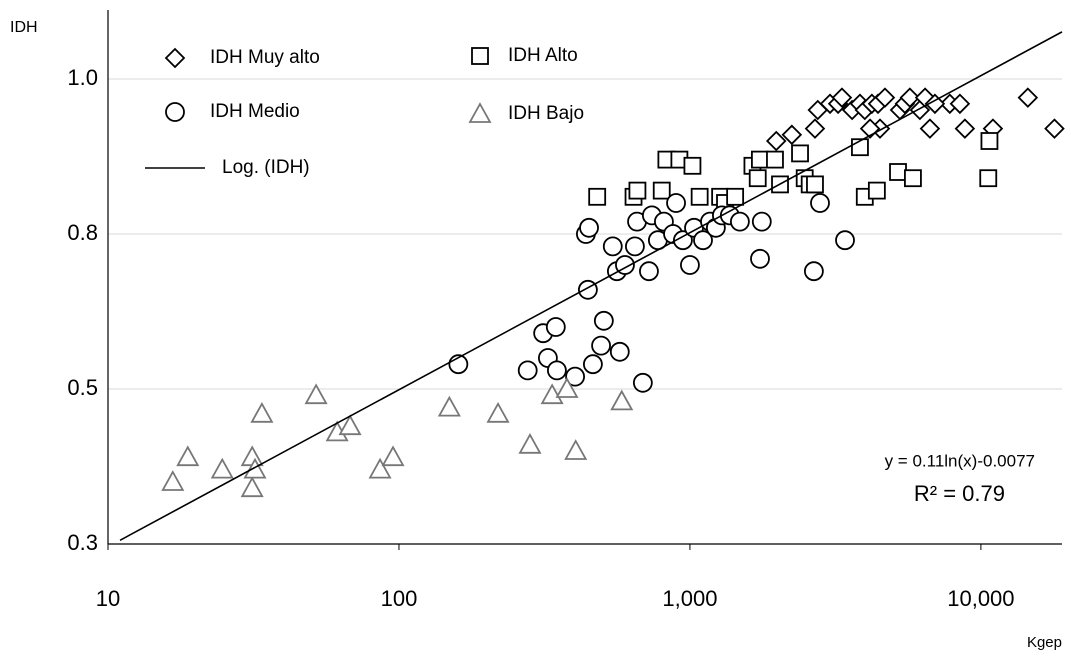 The image size is (1071, 657). I want to click on y-tick-label: 0.3, so click(82, 542).